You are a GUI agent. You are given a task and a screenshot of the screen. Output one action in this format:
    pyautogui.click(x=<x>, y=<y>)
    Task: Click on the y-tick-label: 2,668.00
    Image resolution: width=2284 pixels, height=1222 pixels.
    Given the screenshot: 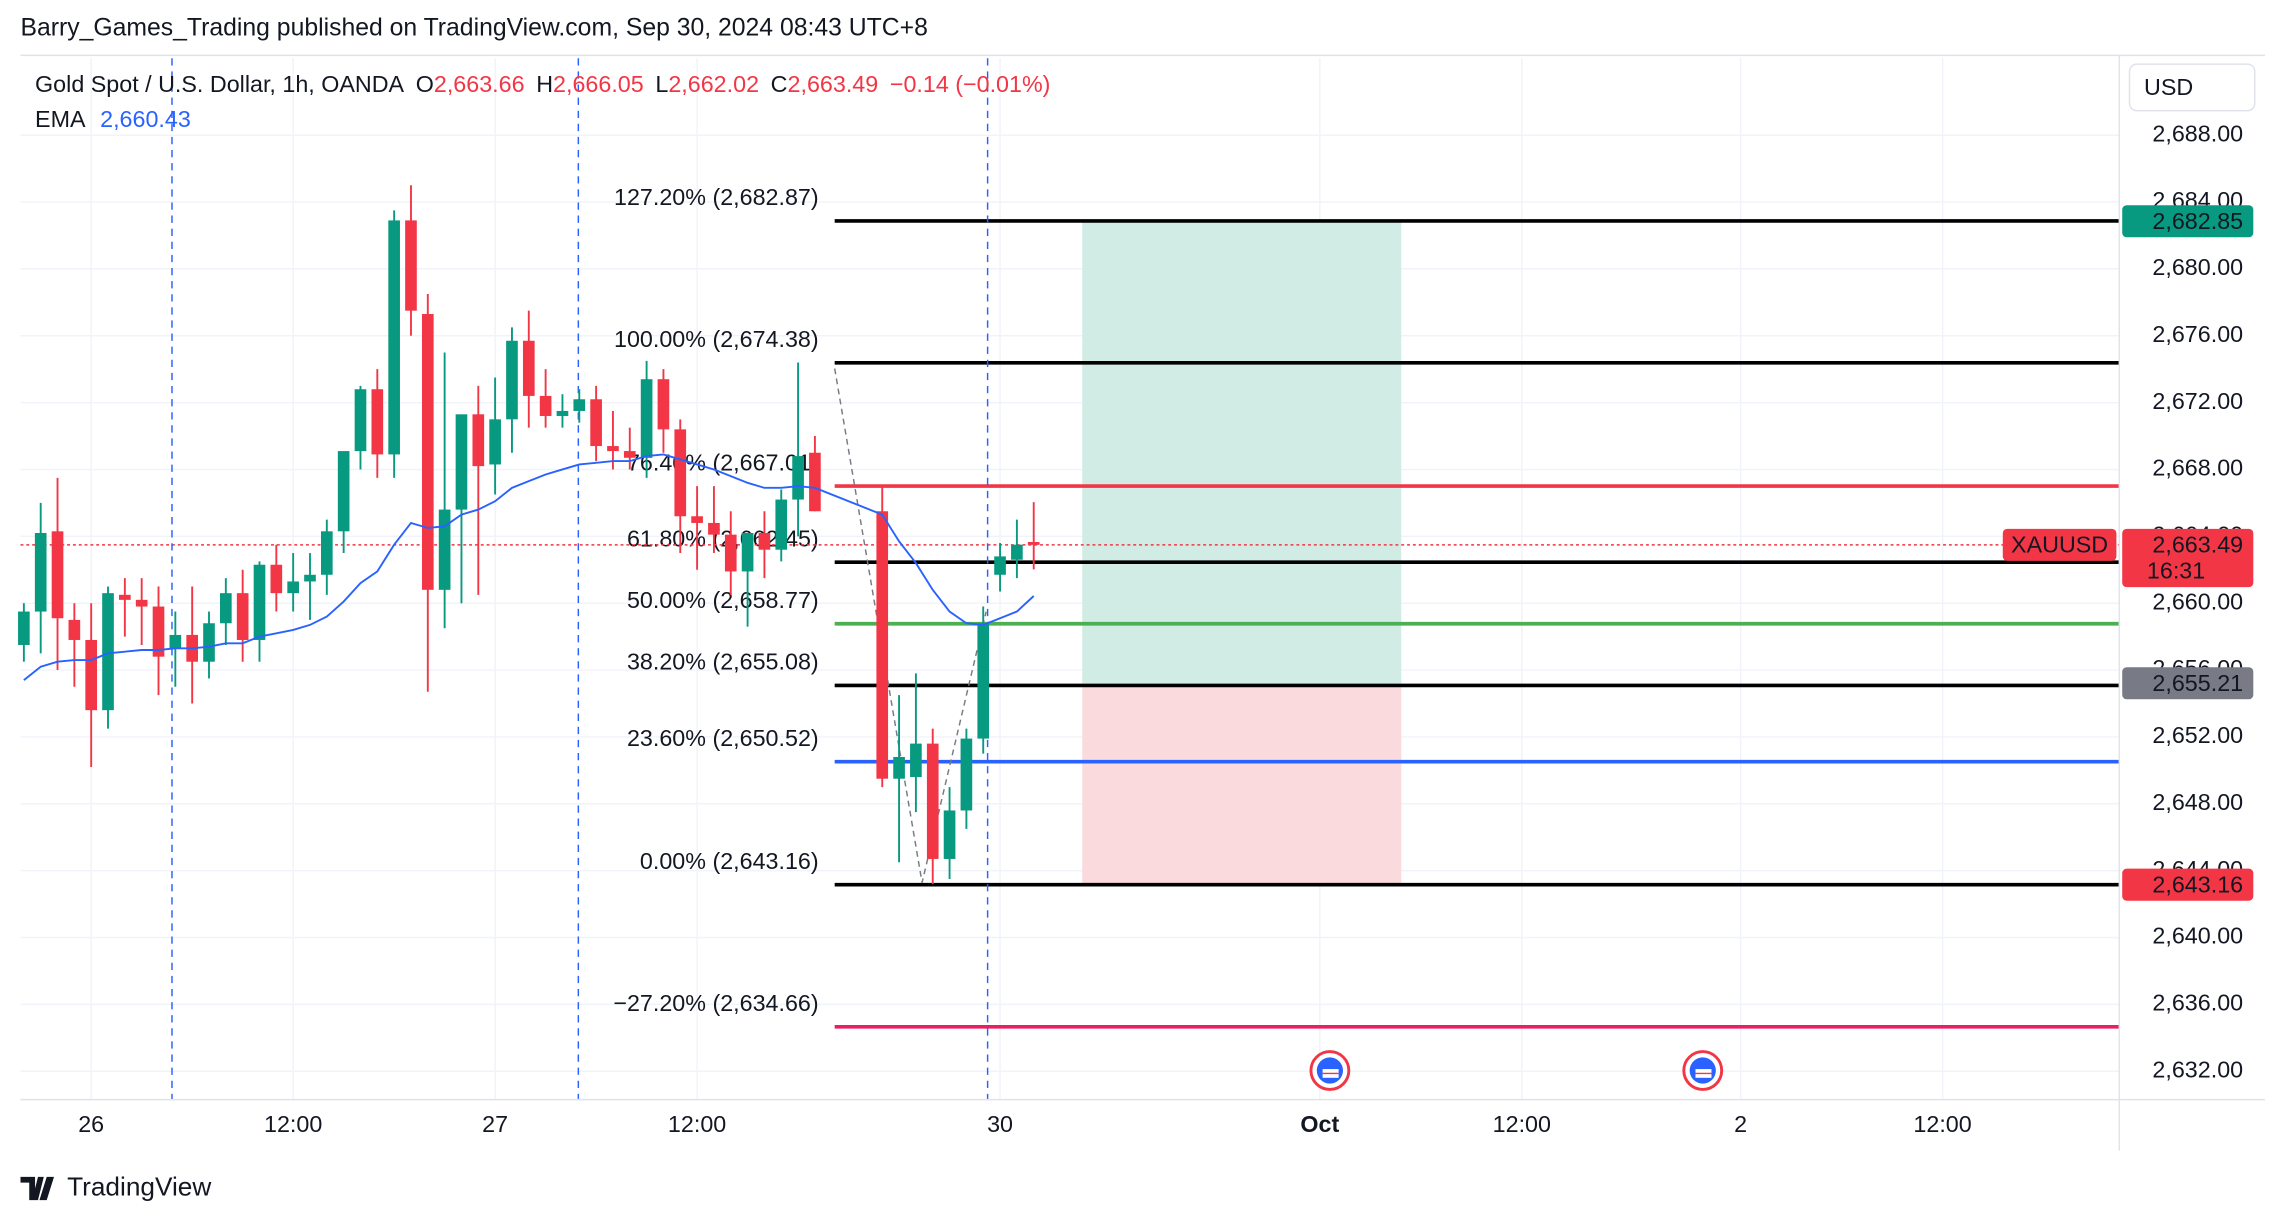 What is the action you would take?
    pyautogui.click(x=2197, y=468)
    